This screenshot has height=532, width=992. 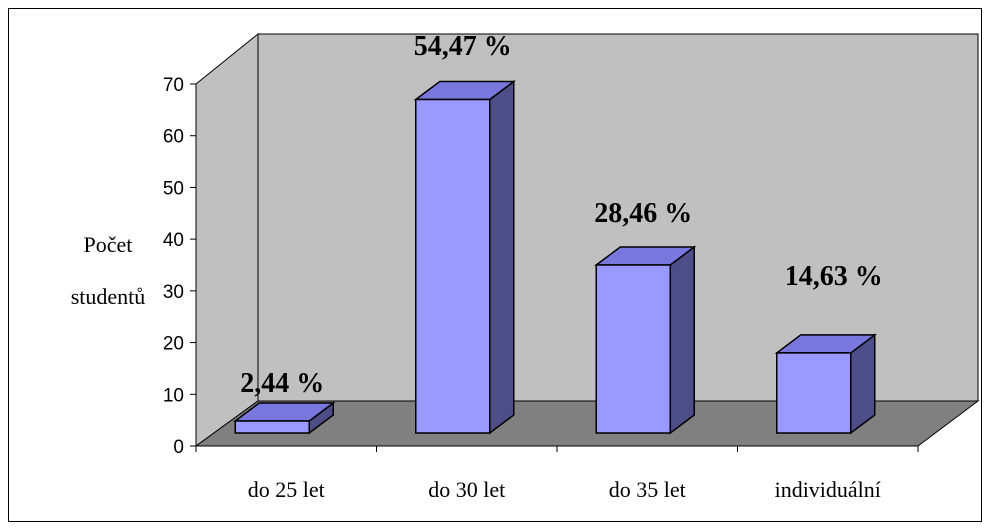 I want to click on y-tick-label: 30, so click(x=173, y=292).